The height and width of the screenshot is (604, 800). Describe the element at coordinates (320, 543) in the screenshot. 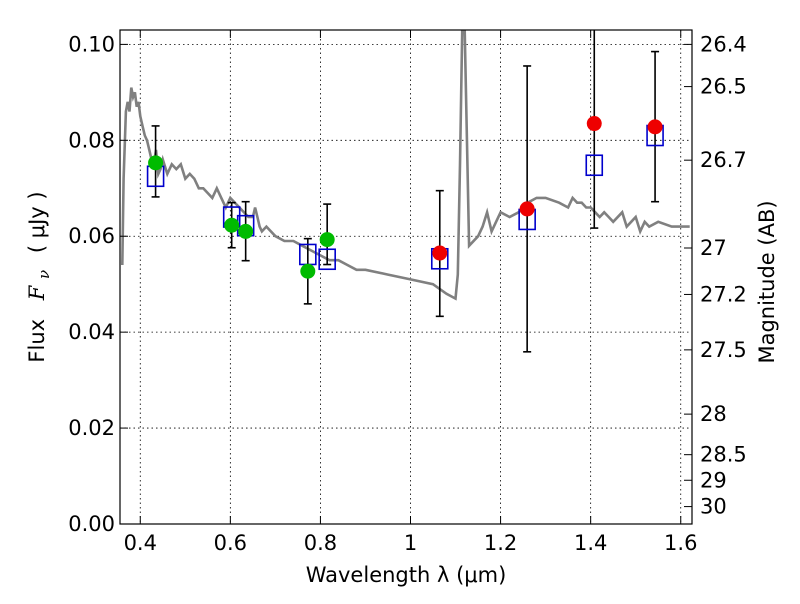

I see `x-tick-label: 0.8` at that location.